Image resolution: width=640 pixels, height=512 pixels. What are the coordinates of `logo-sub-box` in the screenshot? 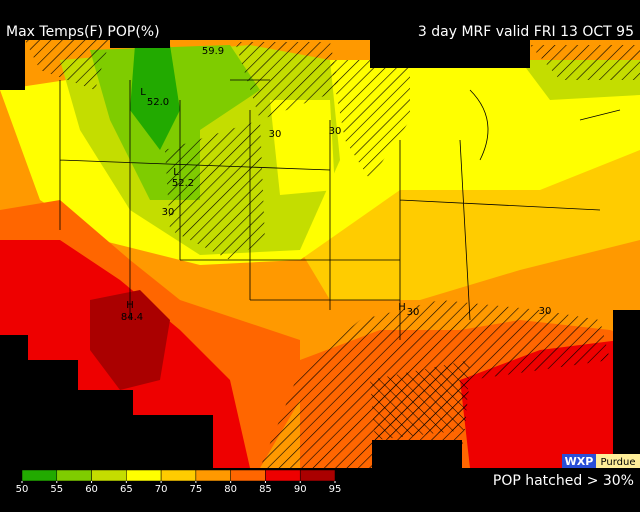 It's located at (618, 461).